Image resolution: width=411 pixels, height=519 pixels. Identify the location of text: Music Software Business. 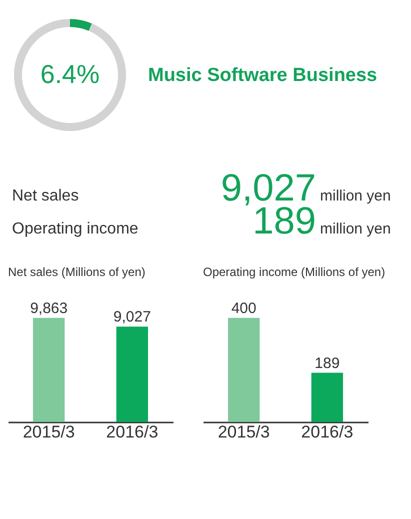
(263, 75).